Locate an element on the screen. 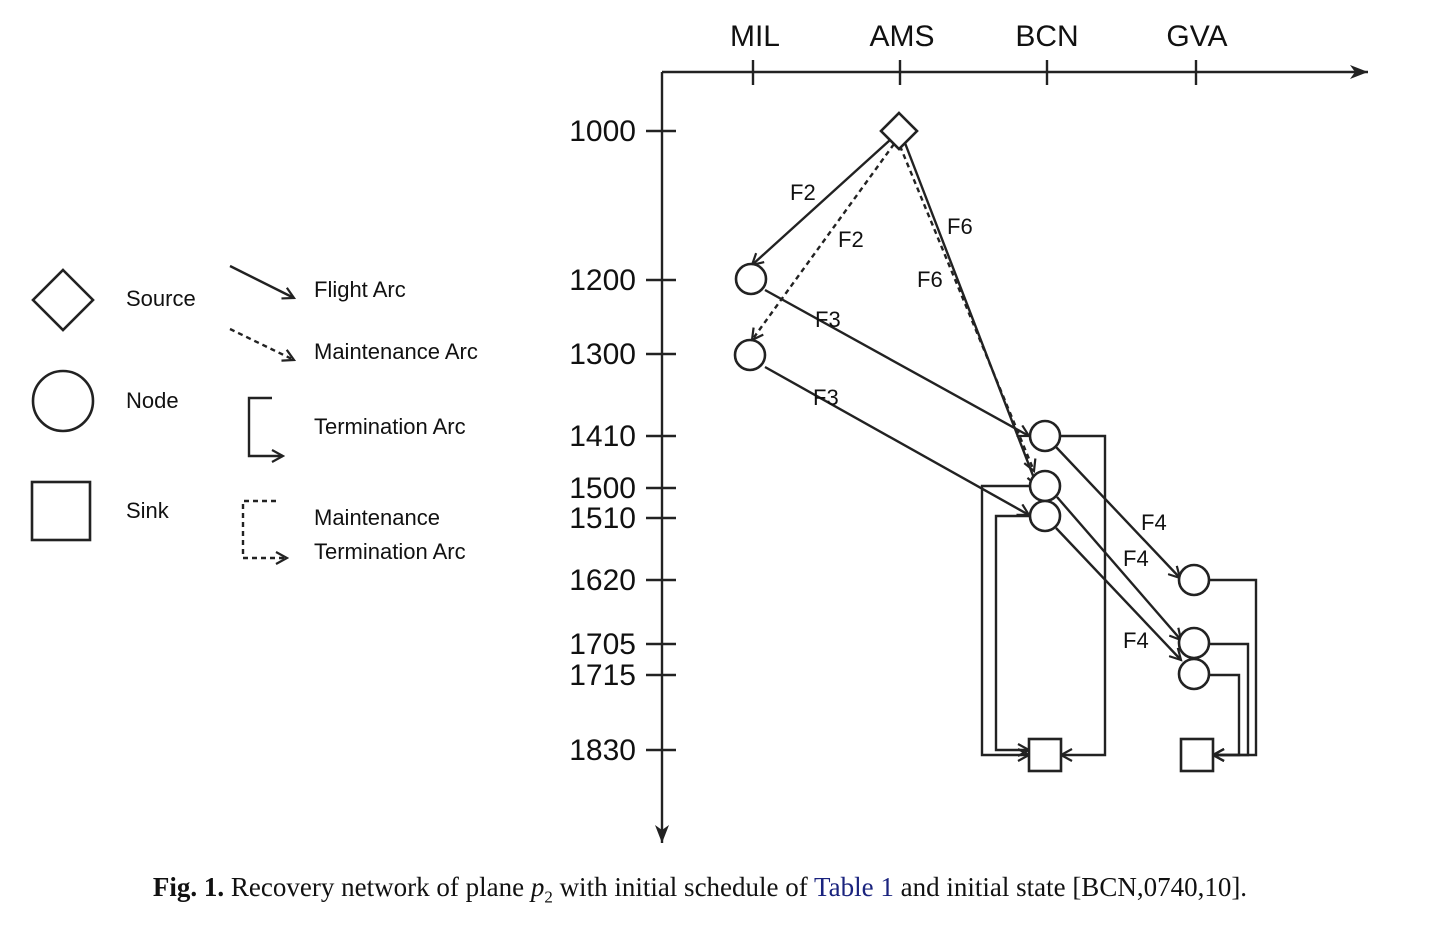 The width and height of the screenshot is (1443, 928). arc-label-f4-a: F4 is located at coordinates (1154, 522).